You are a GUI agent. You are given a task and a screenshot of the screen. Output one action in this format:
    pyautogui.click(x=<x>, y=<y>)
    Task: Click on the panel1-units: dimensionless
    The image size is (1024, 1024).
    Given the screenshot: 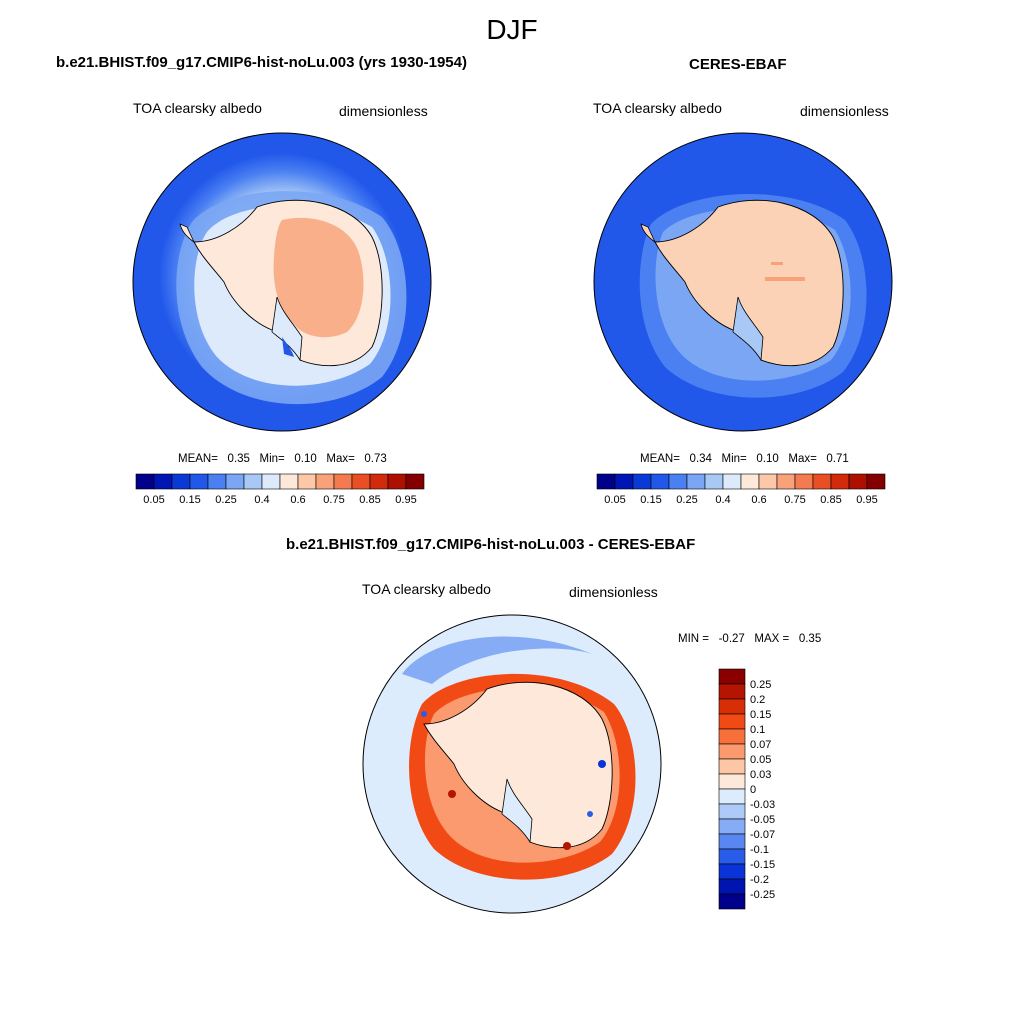 What is the action you would take?
    pyautogui.click(x=383, y=111)
    